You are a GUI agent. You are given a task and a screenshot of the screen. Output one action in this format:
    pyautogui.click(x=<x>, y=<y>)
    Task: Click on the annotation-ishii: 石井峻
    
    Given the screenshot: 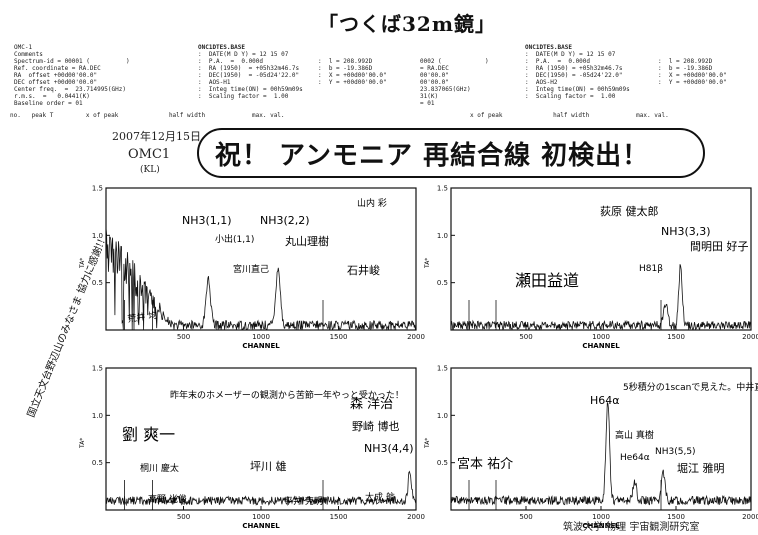 What is the action you would take?
    pyautogui.click(x=363, y=270)
    